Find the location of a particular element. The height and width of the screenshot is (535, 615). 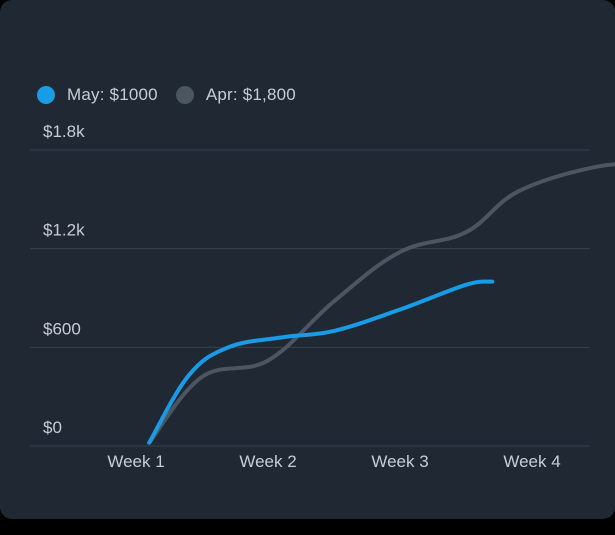

x-tick-label: Week 3 is located at coordinates (399, 461).